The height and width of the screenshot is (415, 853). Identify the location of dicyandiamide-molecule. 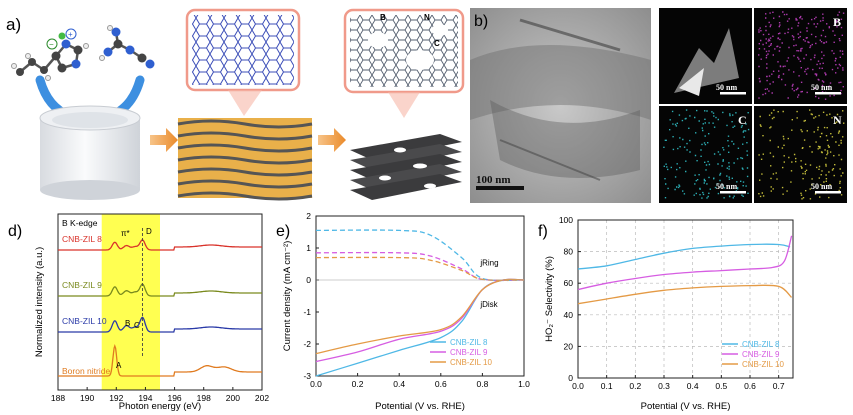
(127, 47).